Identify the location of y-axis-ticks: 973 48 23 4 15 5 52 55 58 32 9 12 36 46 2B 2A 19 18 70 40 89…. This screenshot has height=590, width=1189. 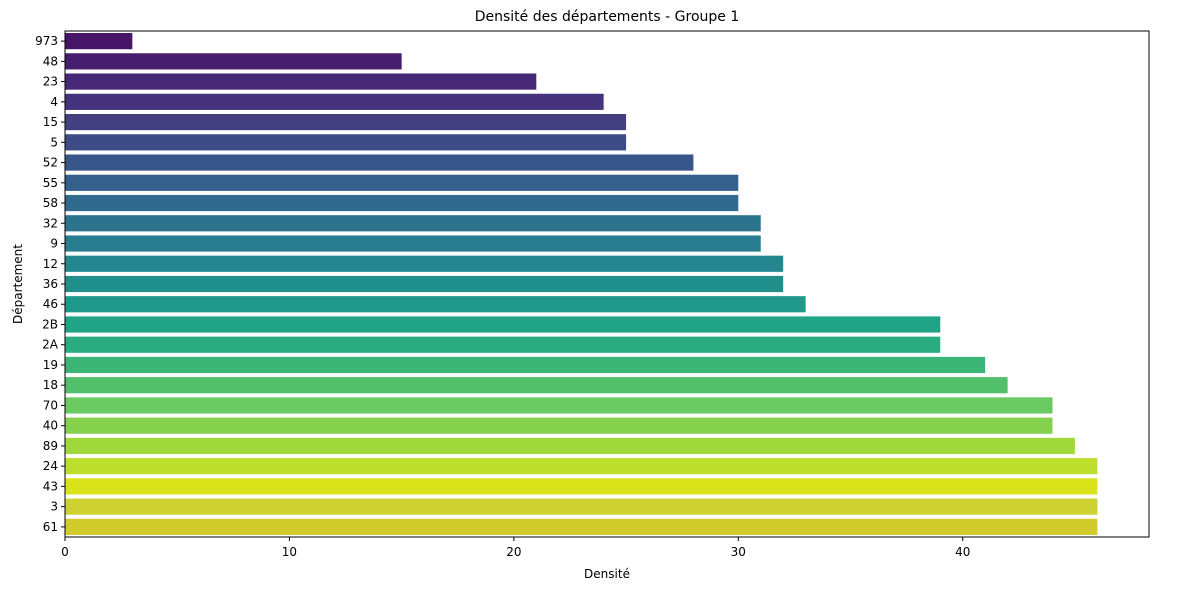
(50, 284).